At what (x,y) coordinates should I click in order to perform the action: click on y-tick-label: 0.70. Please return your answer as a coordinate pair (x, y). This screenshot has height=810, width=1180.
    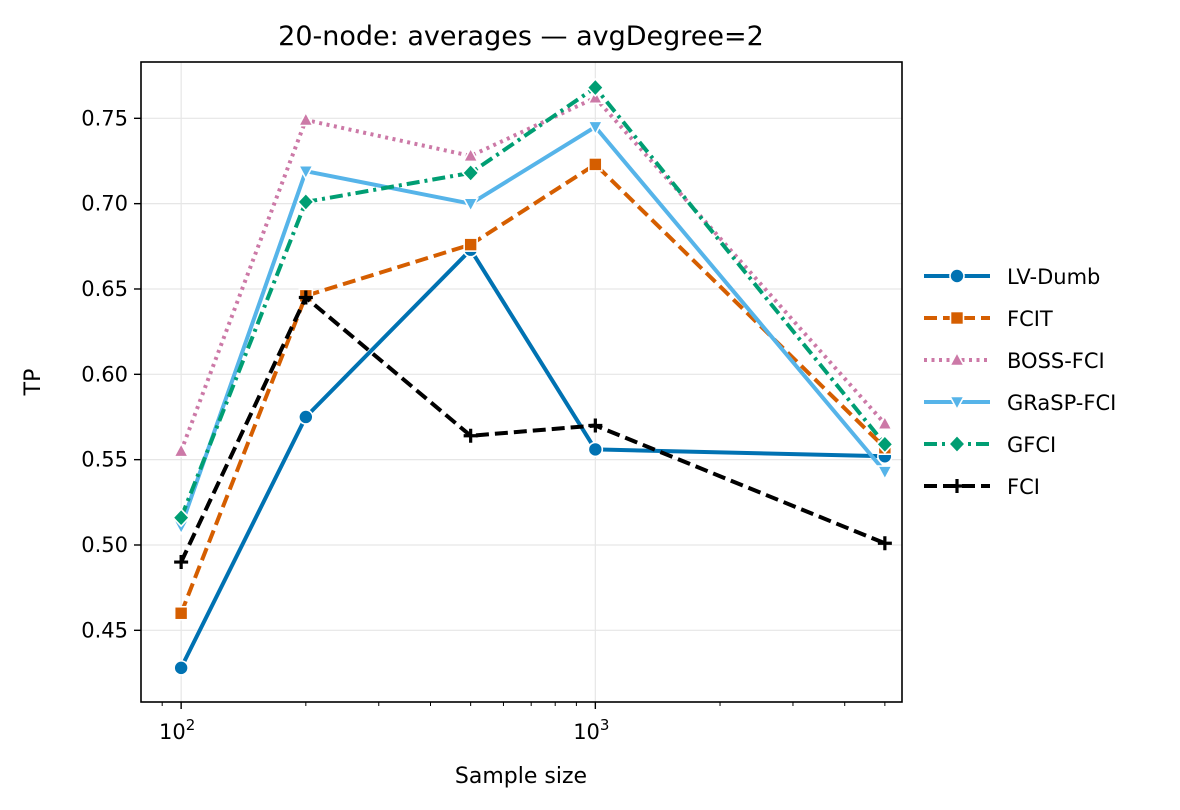
    Looking at the image, I should click on (104, 204).